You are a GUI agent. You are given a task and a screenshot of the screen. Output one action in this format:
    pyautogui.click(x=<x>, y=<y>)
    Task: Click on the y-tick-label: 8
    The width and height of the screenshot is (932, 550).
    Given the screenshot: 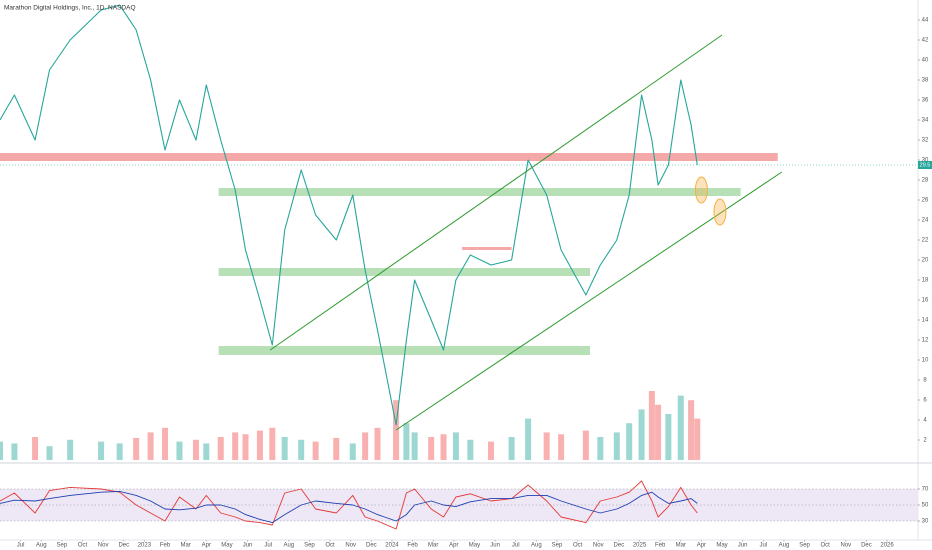 What is the action you would take?
    pyautogui.click(x=925, y=381)
    